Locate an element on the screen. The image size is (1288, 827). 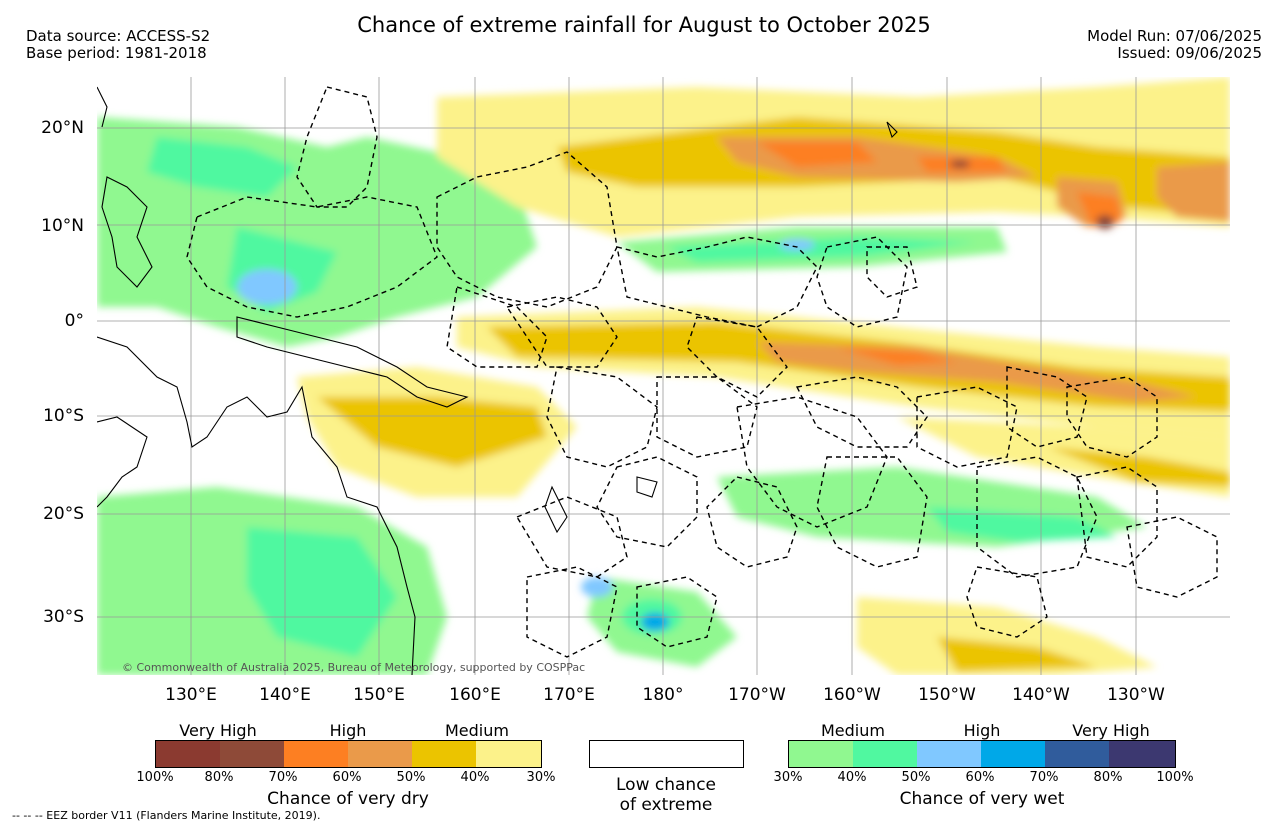
base-period: Base period: 1981-2018 is located at coordinates (116, 53).